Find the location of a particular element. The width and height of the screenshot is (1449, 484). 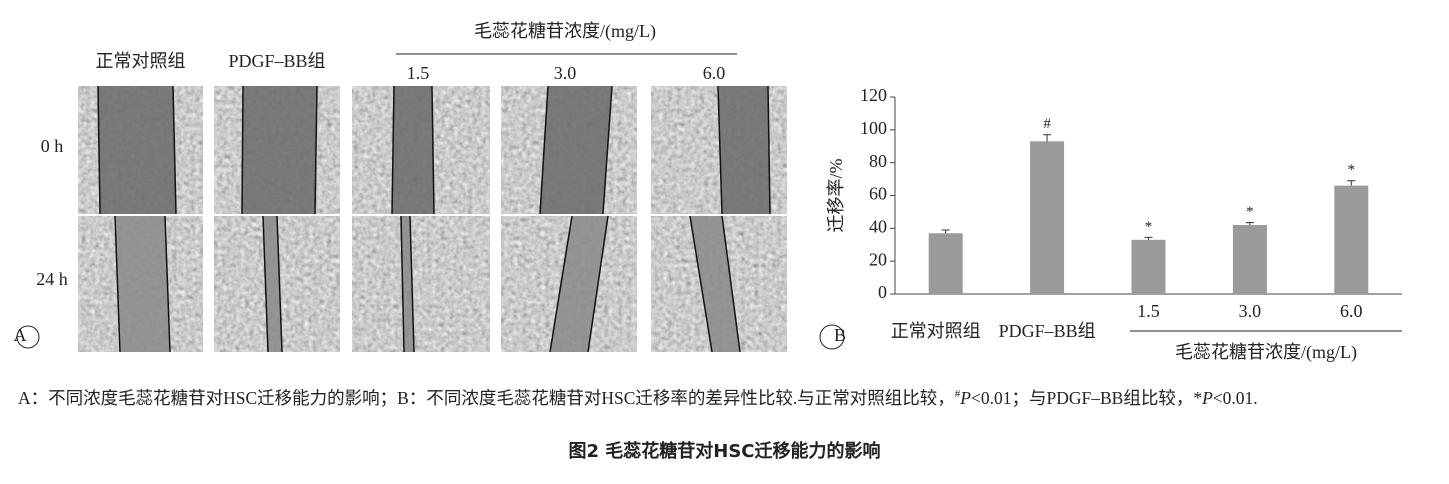

significance-mark: # is located at coordinates (1047, 124).